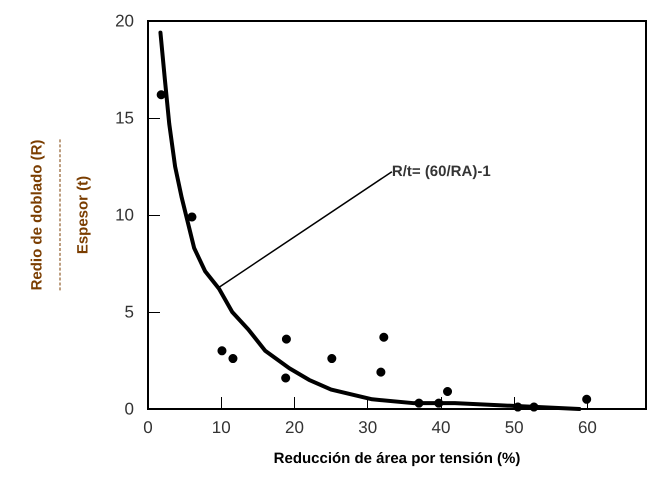 The image size is (647, 481). I want to click on y-tick-label: 5, so click(129, 312).